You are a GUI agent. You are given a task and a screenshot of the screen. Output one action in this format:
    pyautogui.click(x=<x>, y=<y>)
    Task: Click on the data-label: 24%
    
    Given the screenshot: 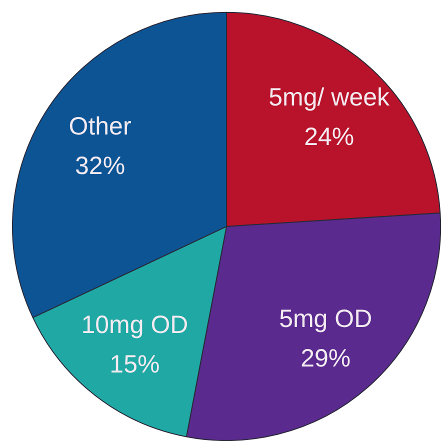 What is the action you would take?
    pyautogui.click(x=329, y=137)
    